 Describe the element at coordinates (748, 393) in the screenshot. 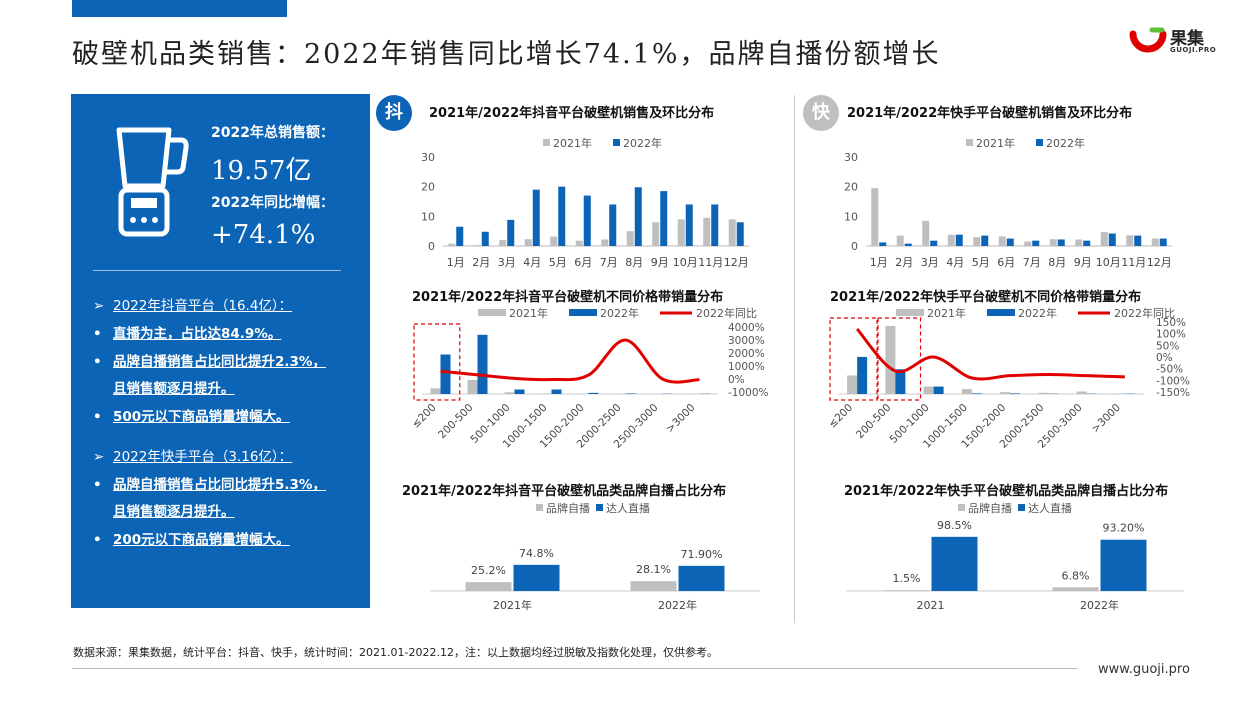

I see `y2-tick-label: -1000%` at that location.